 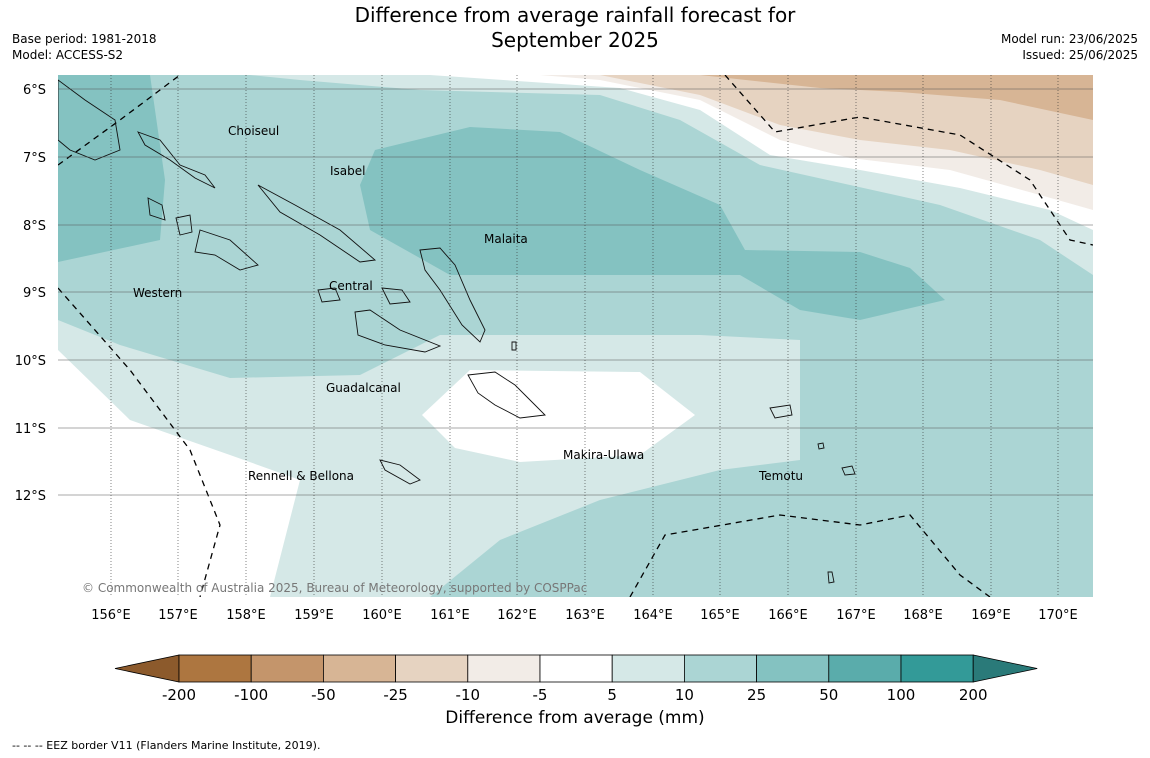 What do you see at coordinates (395, 695) in the screenshot?
I see `colorbar-tick-label: -25` at bounding box center [395, 695].